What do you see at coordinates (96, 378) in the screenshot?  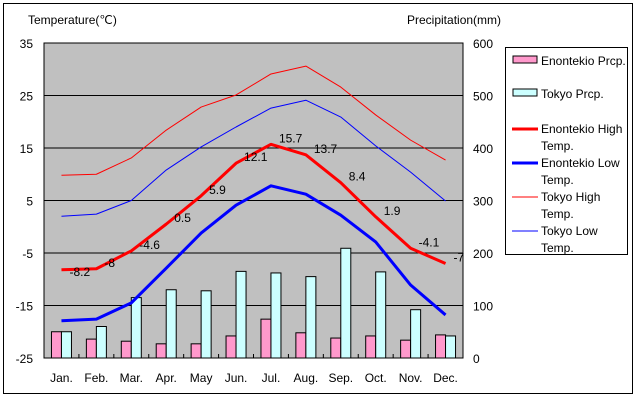 I see `x-tick-label: Feb.` at bounding box center [96, 378].